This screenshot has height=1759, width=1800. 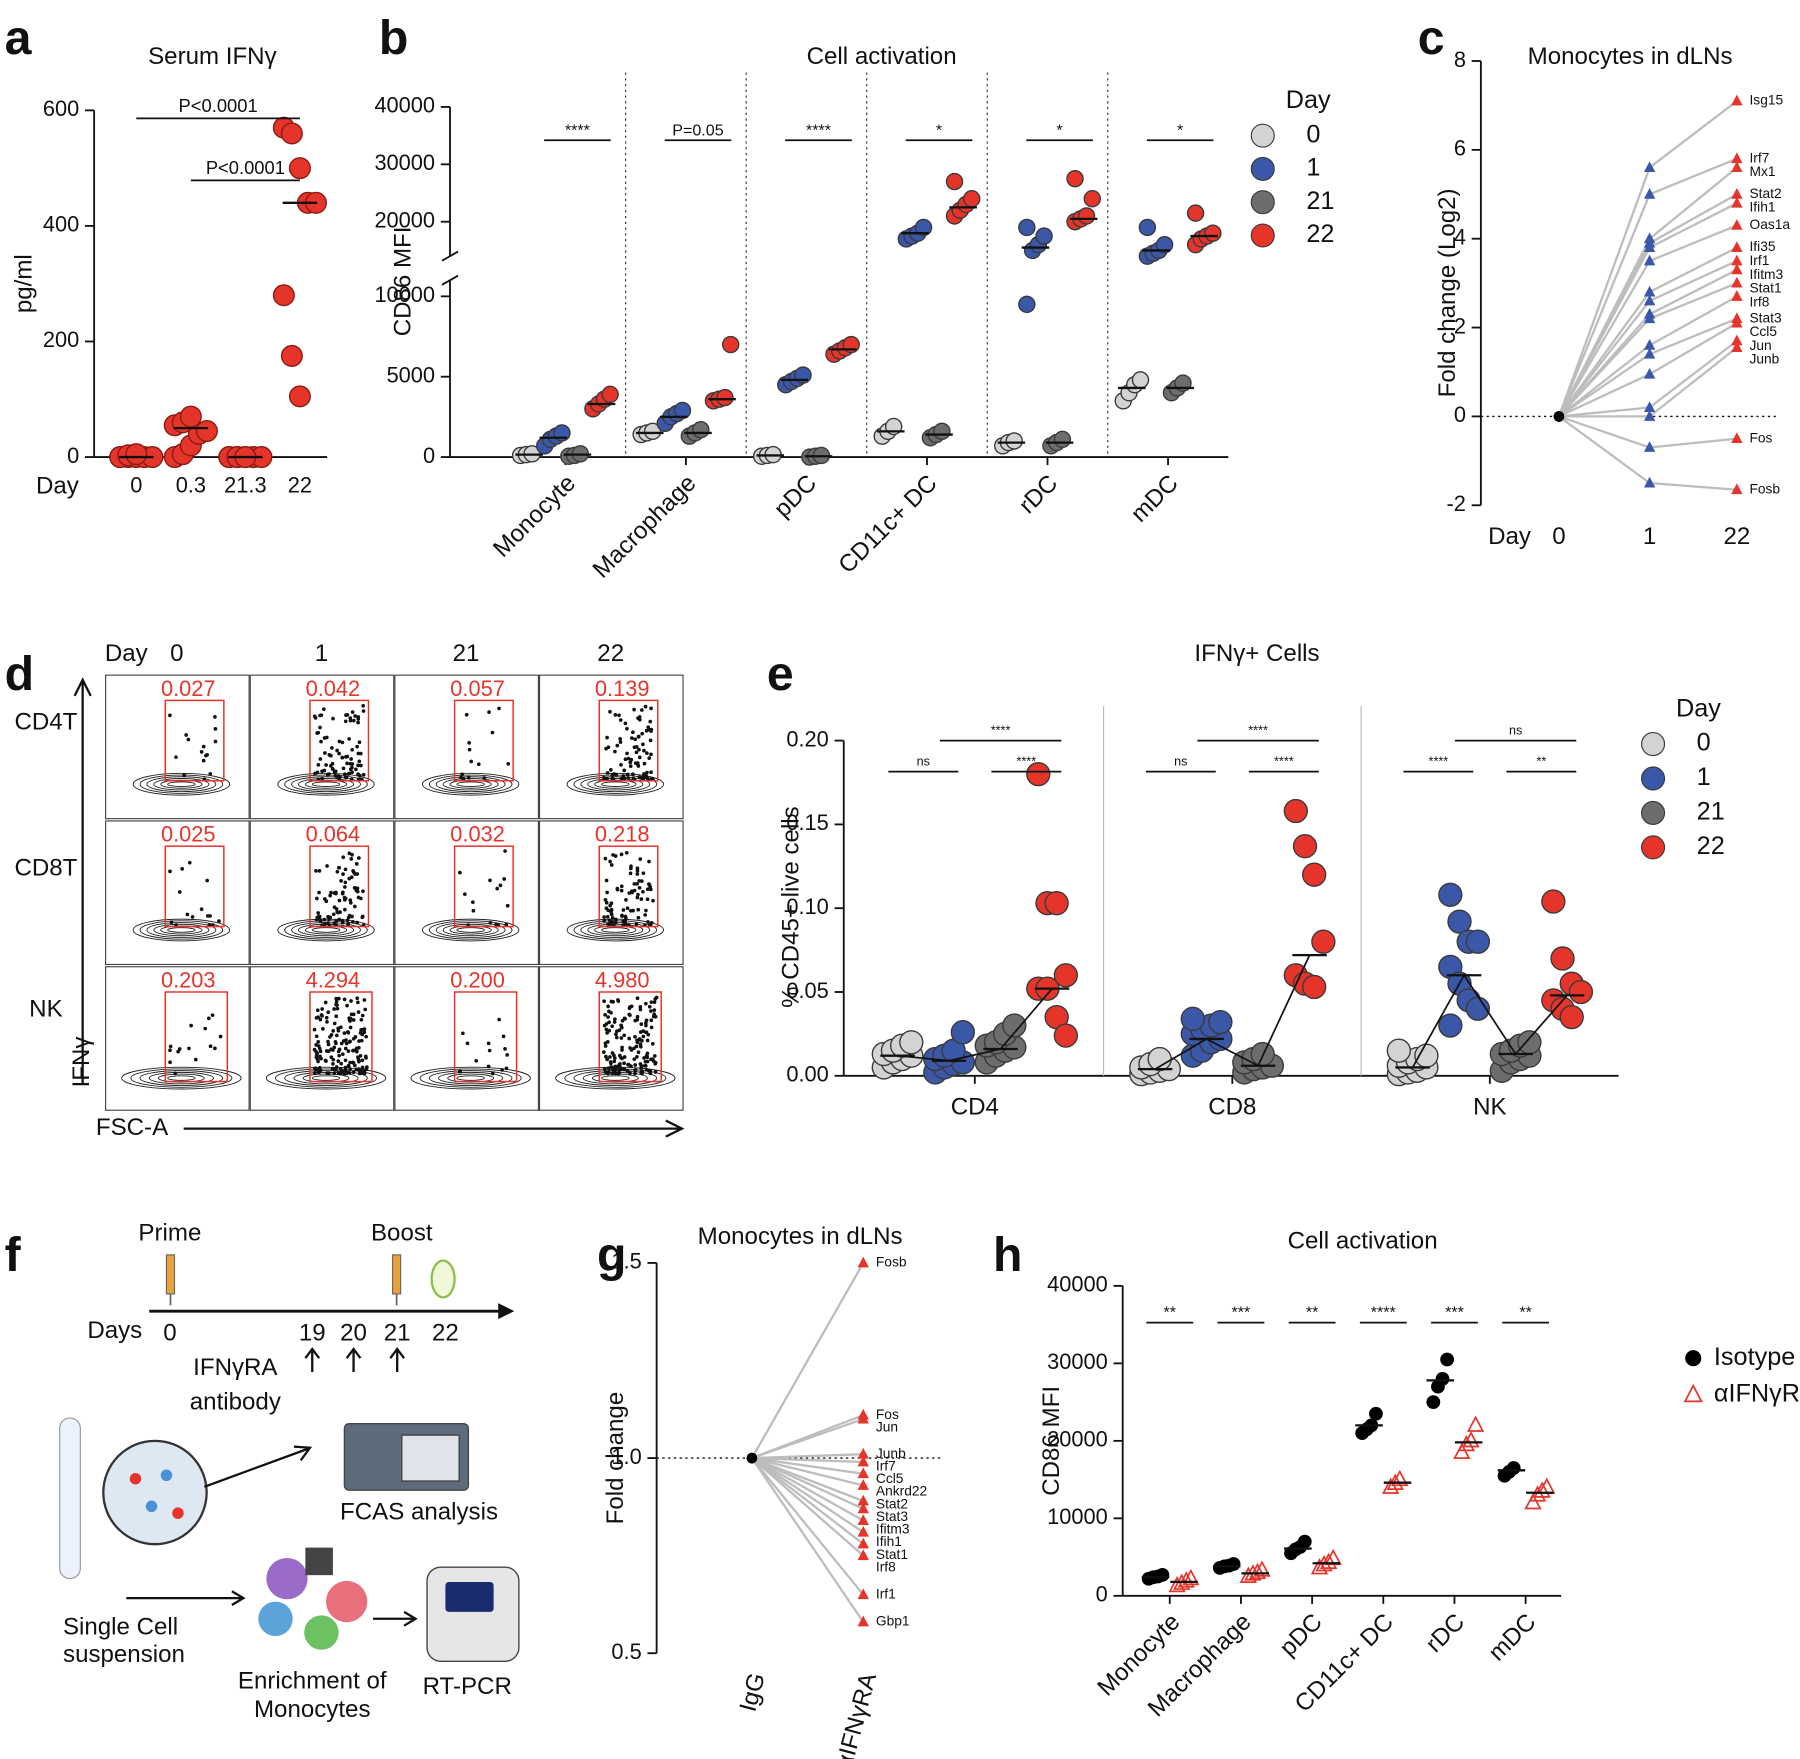 What do you see at coordinates (628, 886) in the screenshot?
I see `gate` at bounding box center [628, 886].